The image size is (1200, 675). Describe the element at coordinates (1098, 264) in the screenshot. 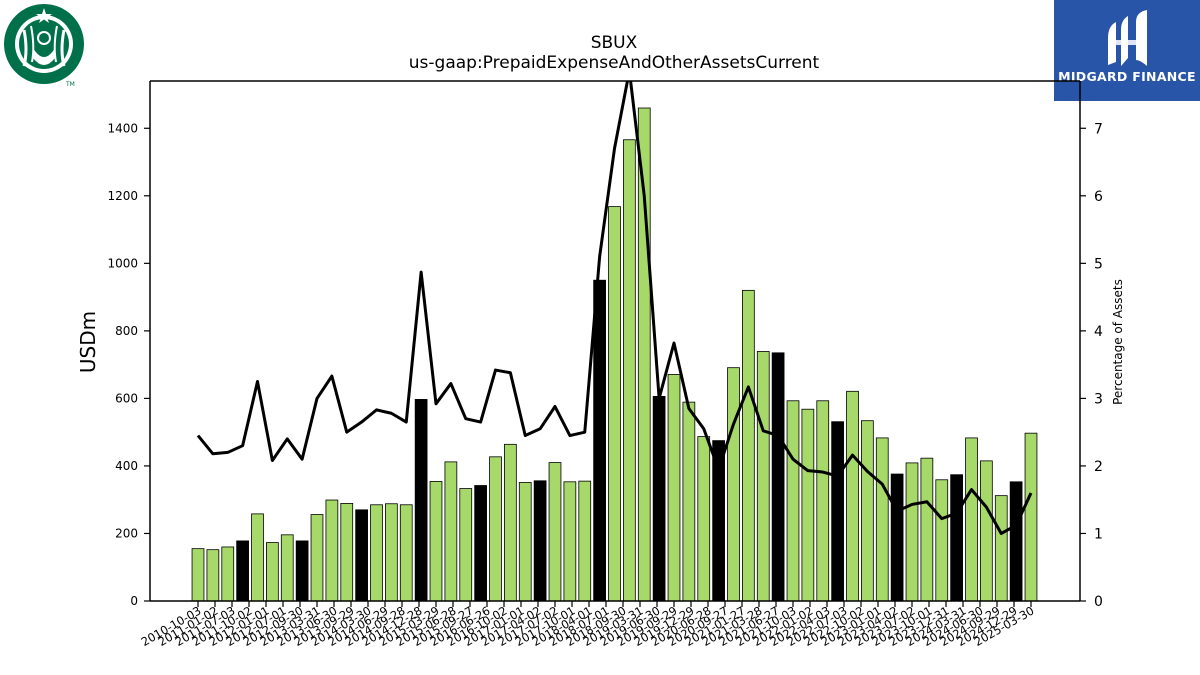

I see `y2-tick-label: 5` at that location.